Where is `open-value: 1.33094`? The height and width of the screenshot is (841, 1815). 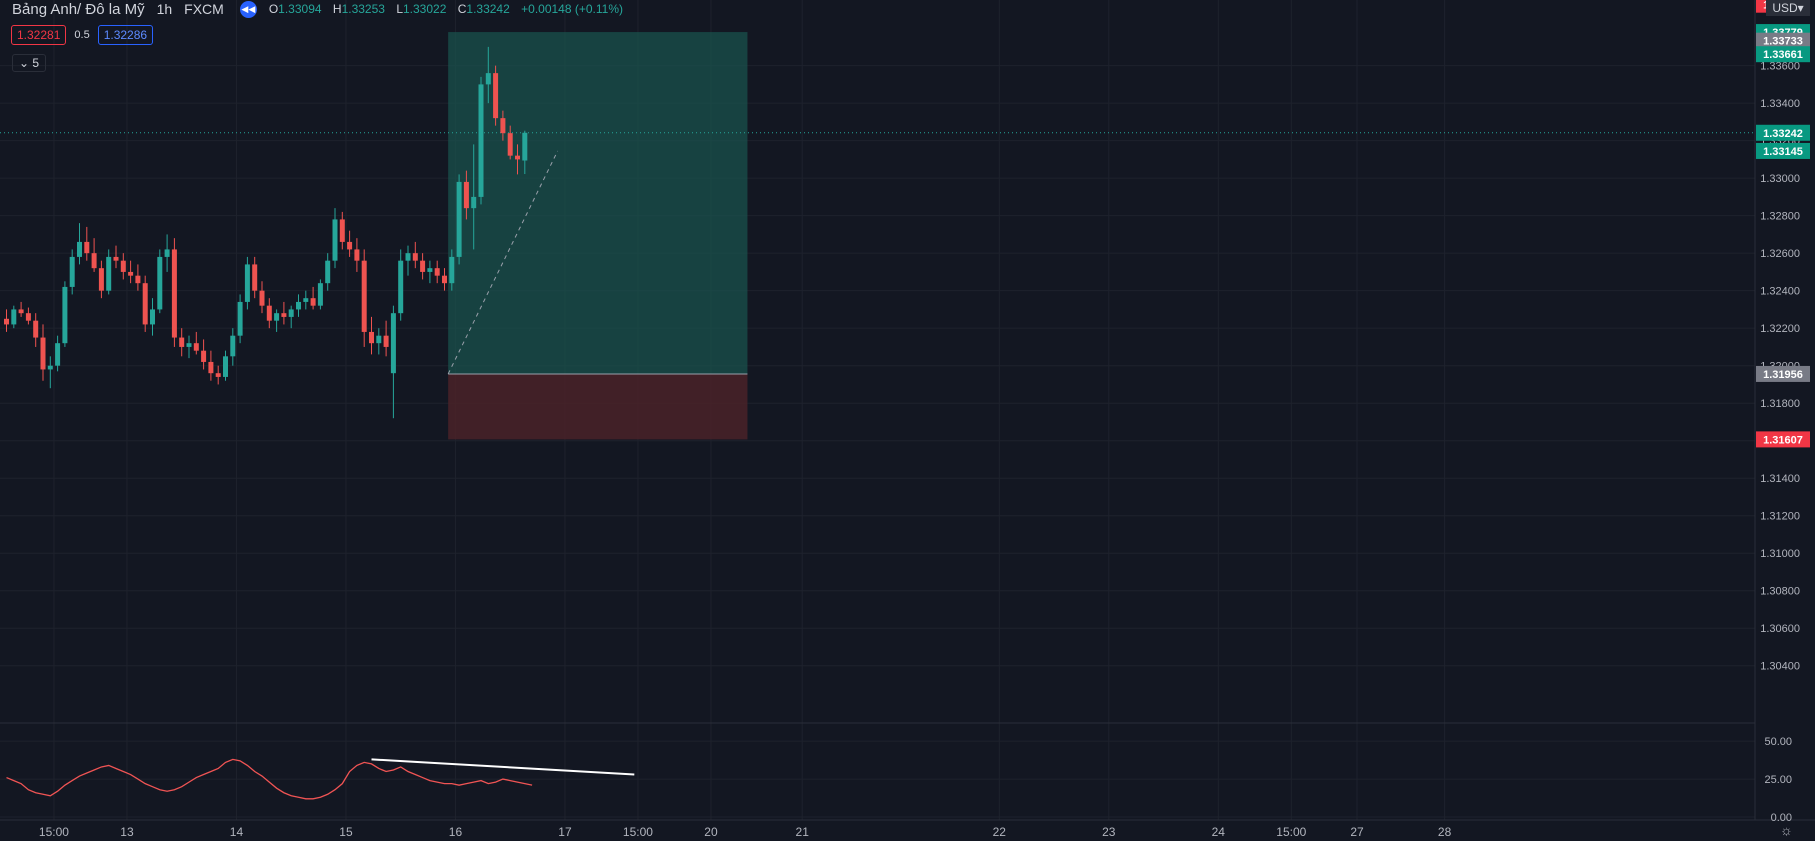 open-value: 1.33094 is located at coordinates (300, 9).